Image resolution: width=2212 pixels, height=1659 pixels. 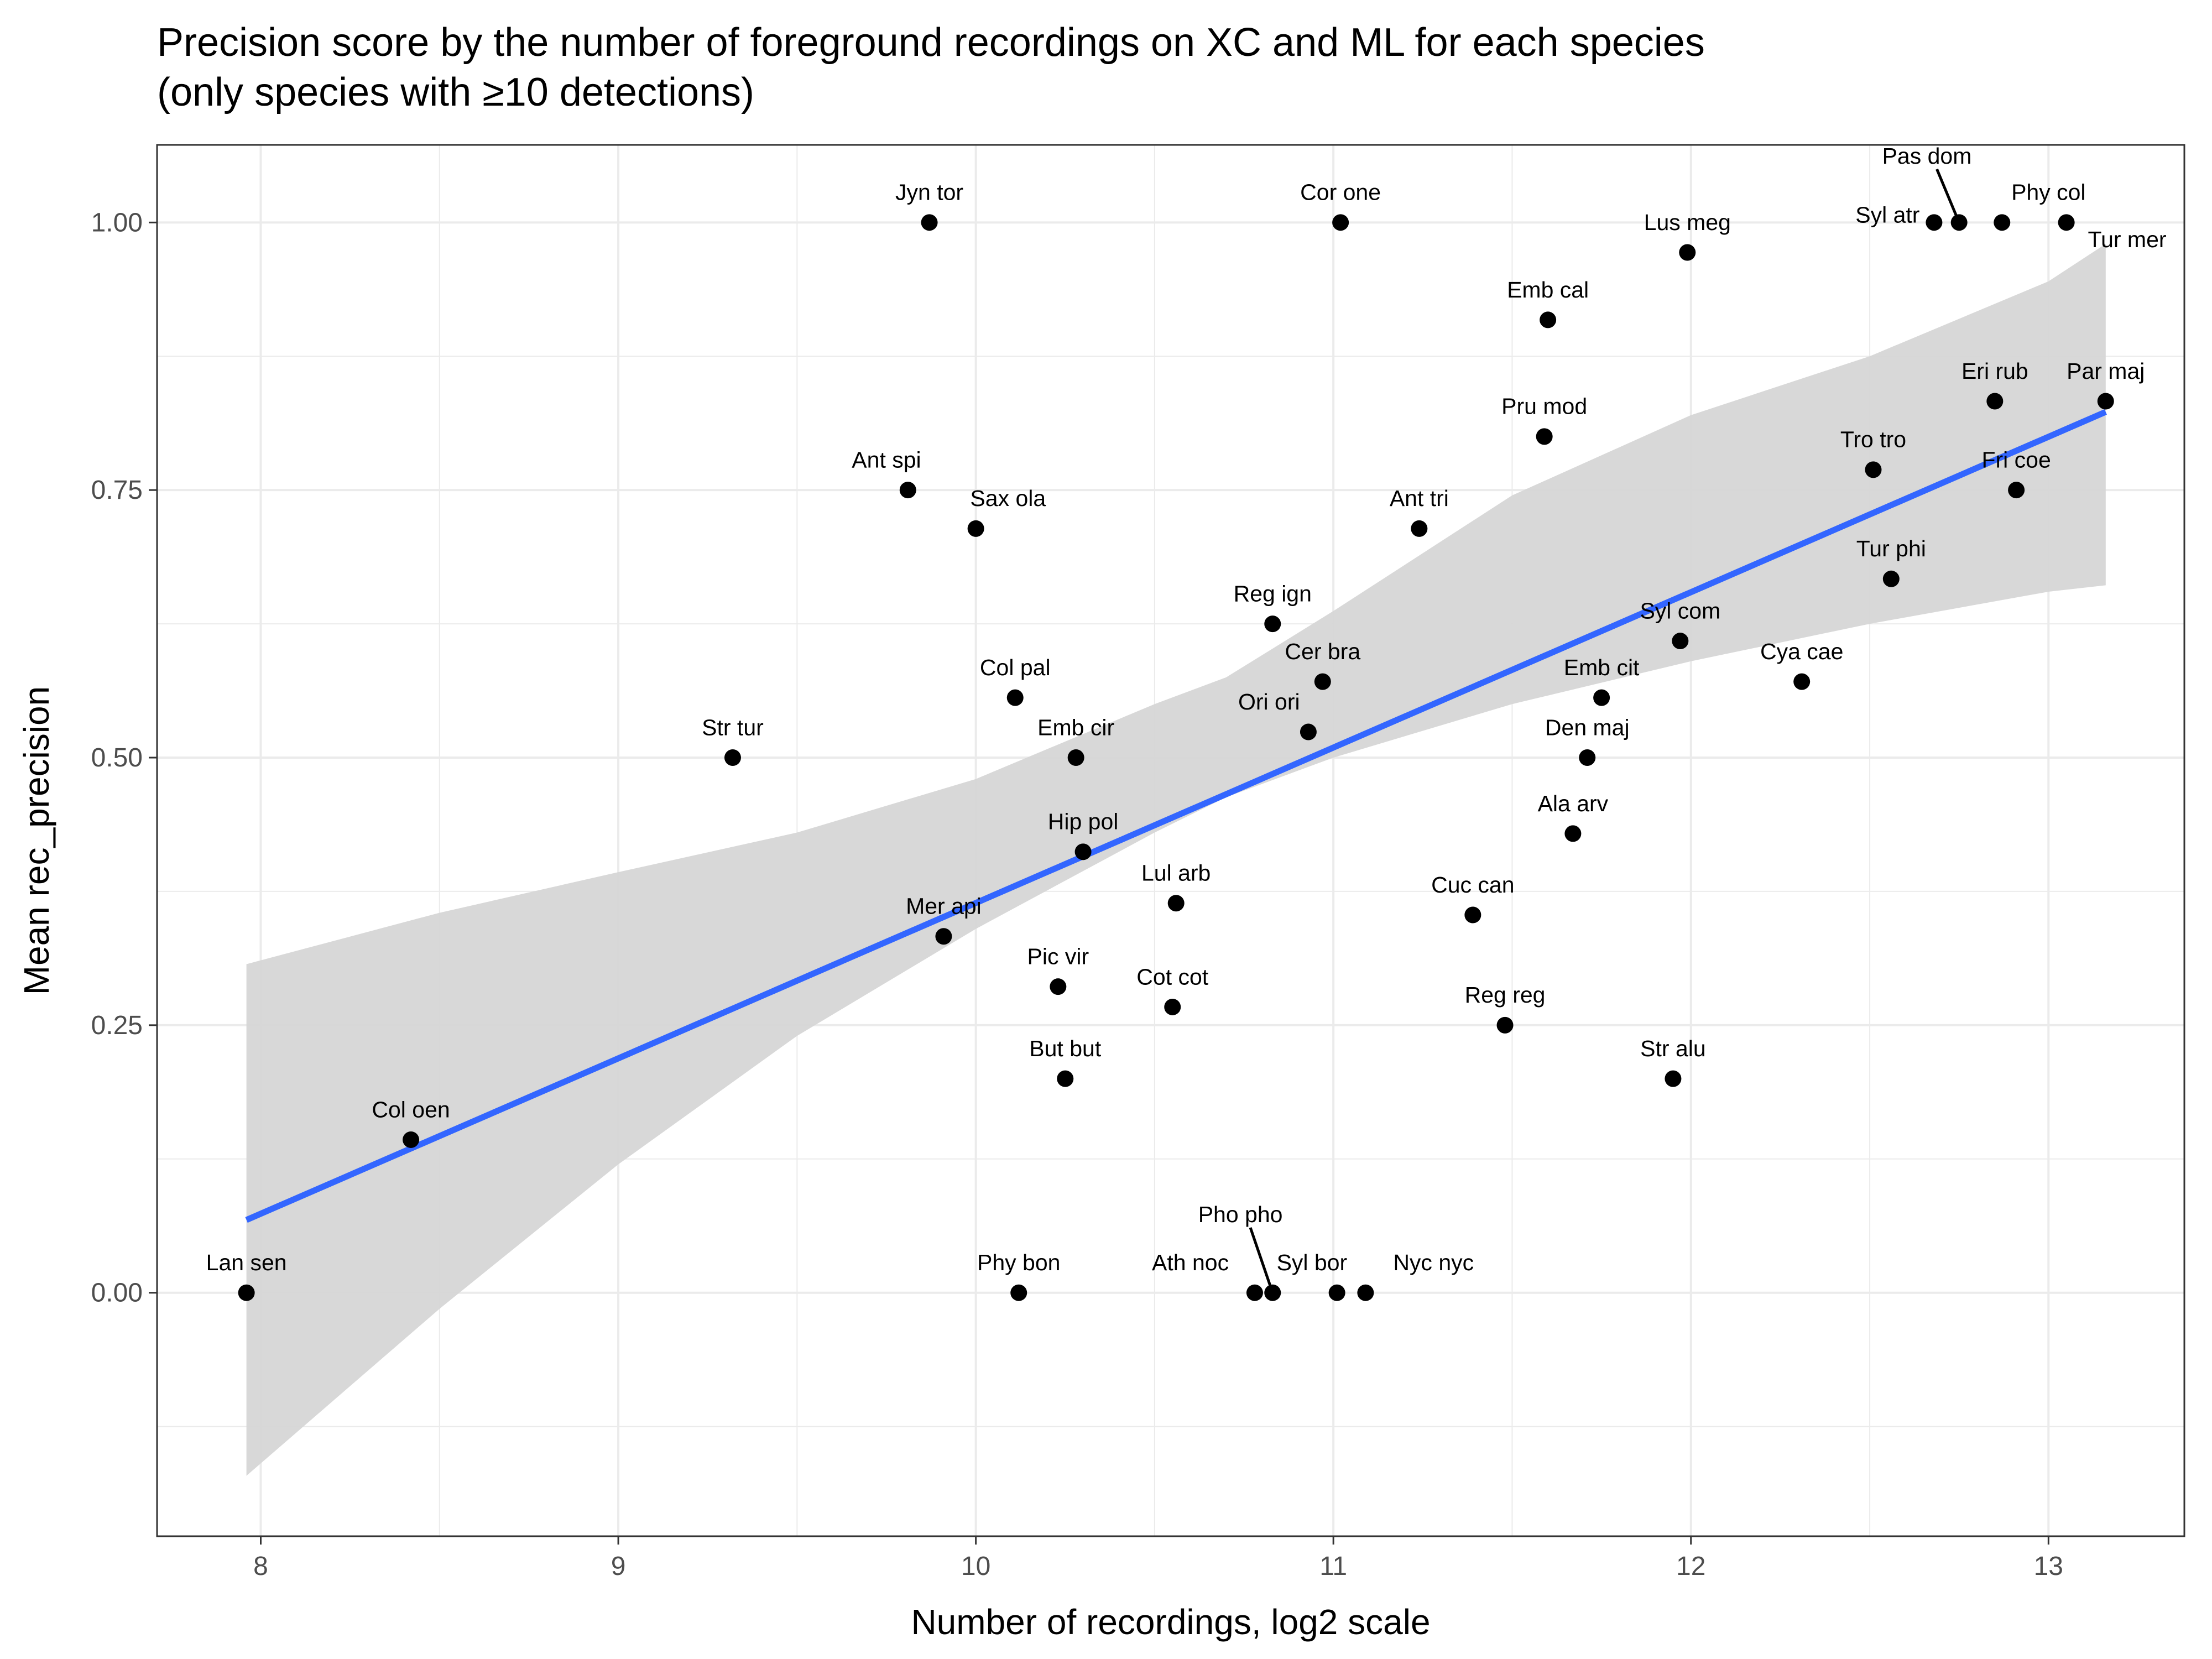 What do you see at coordinates (2048, 192) in the screenshot?
I see `point-label: Phy col` at bounding box center [2048, 192].